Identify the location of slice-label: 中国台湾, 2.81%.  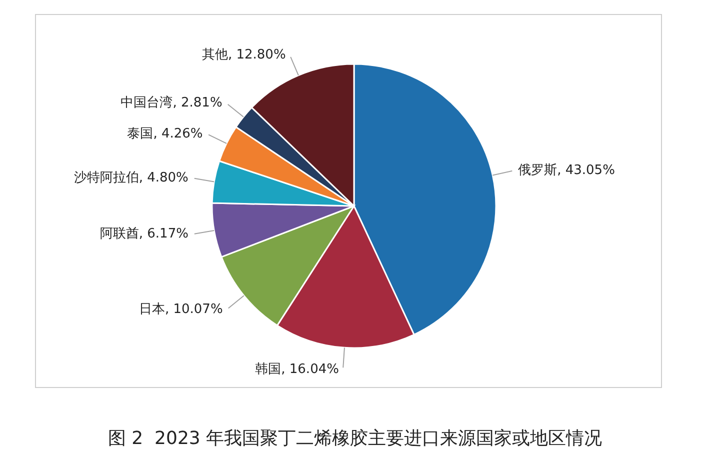
(171, 102).